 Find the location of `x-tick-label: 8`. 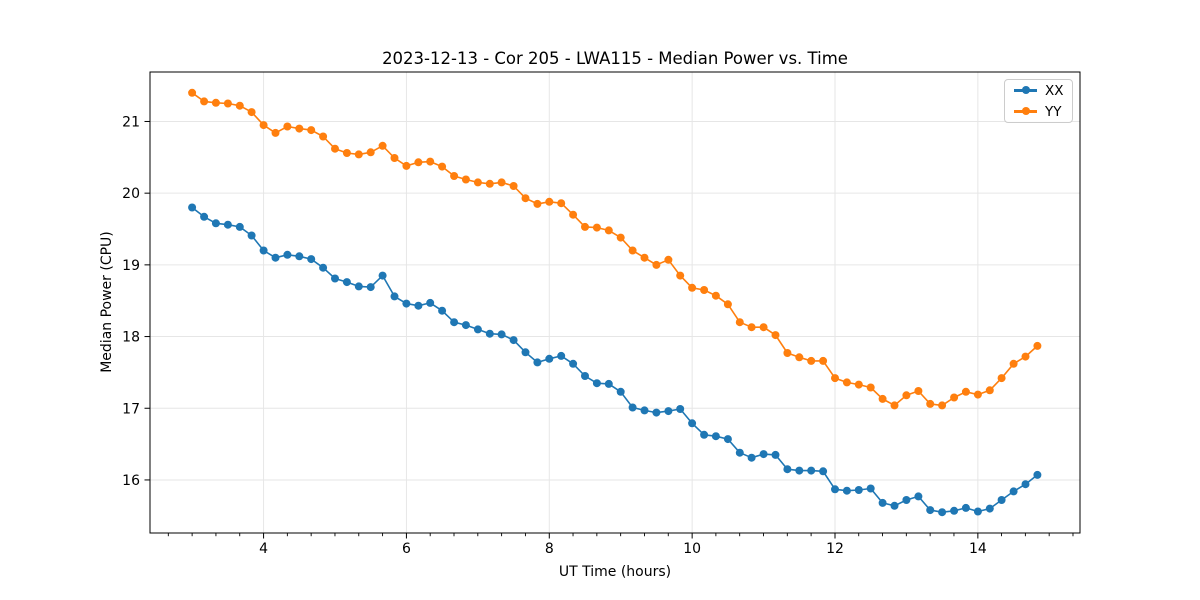

x-tick-label: 8 is located at coordinates (549, 549).